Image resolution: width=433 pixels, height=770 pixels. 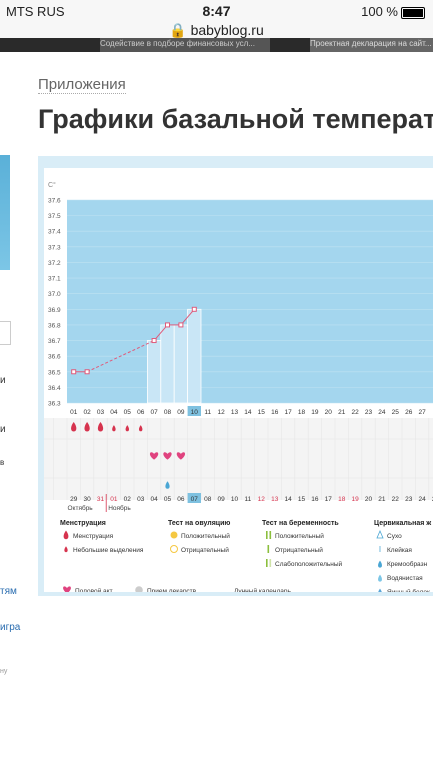 What do you see at coordinates (355, 412) in the screenshot?
I see `cycle-day-label: 22` at bounding box center [355, 412].